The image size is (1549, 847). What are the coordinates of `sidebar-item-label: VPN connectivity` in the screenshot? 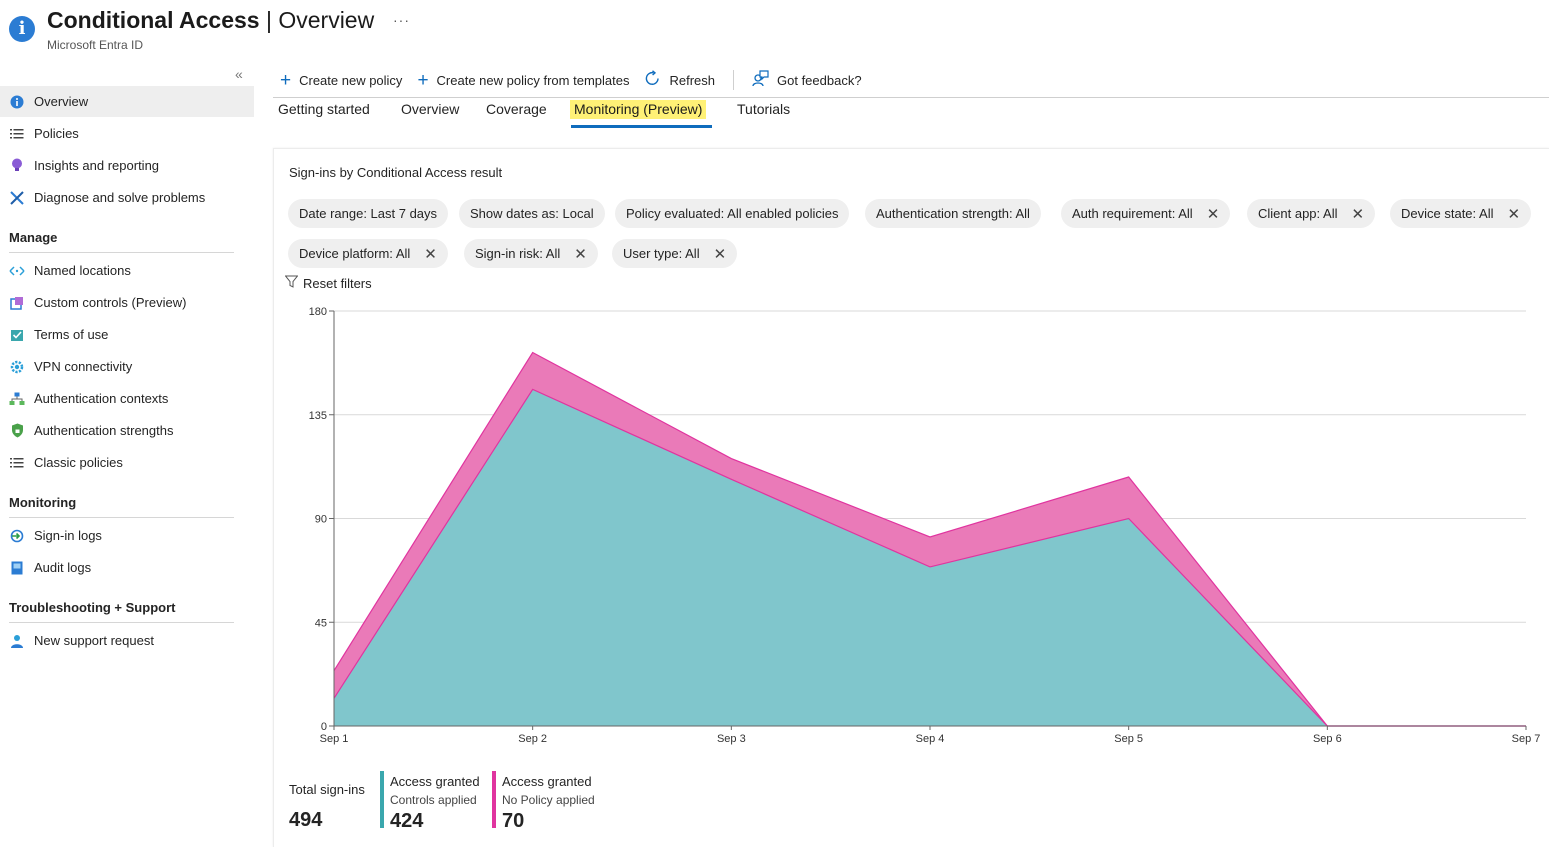 It's located at (83, 366).